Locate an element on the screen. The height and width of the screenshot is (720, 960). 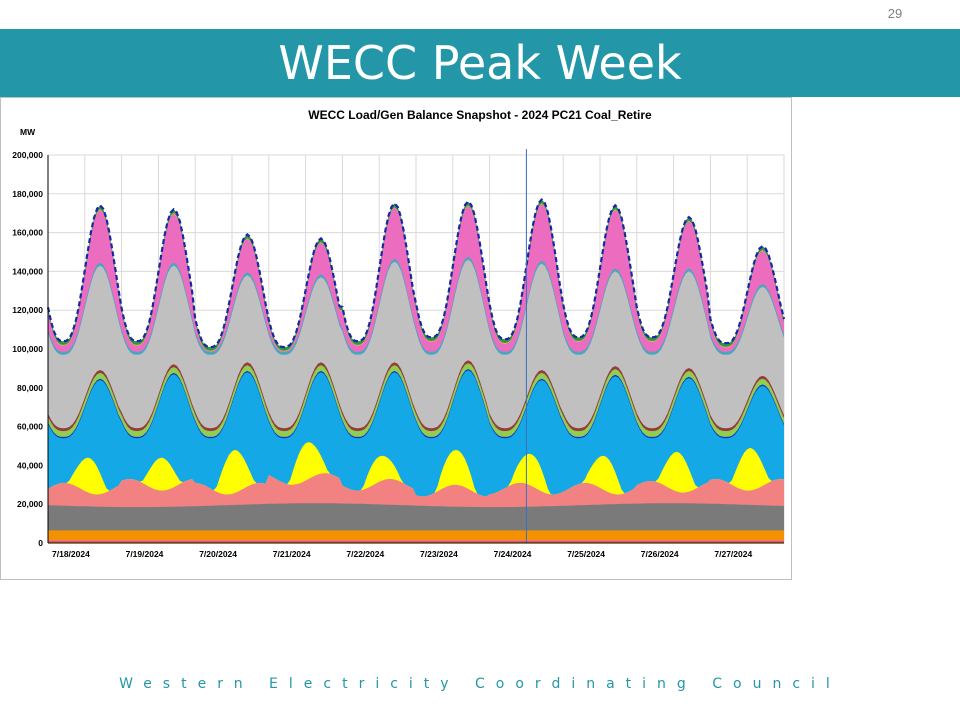
x-tick-label: 7/19/2024 is located at coordinates (145, 554).